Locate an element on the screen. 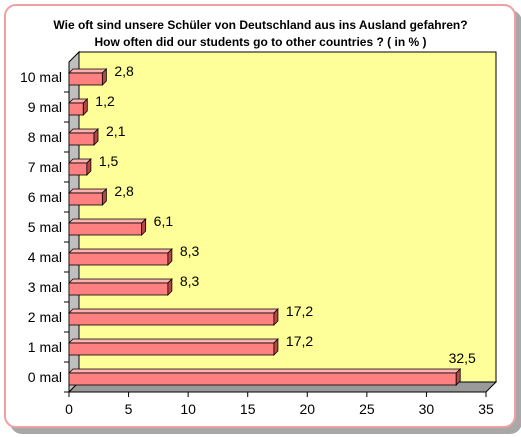 The image size is (521, 437). y-tick-label: 1 mal is located at coordinates (45, 347).